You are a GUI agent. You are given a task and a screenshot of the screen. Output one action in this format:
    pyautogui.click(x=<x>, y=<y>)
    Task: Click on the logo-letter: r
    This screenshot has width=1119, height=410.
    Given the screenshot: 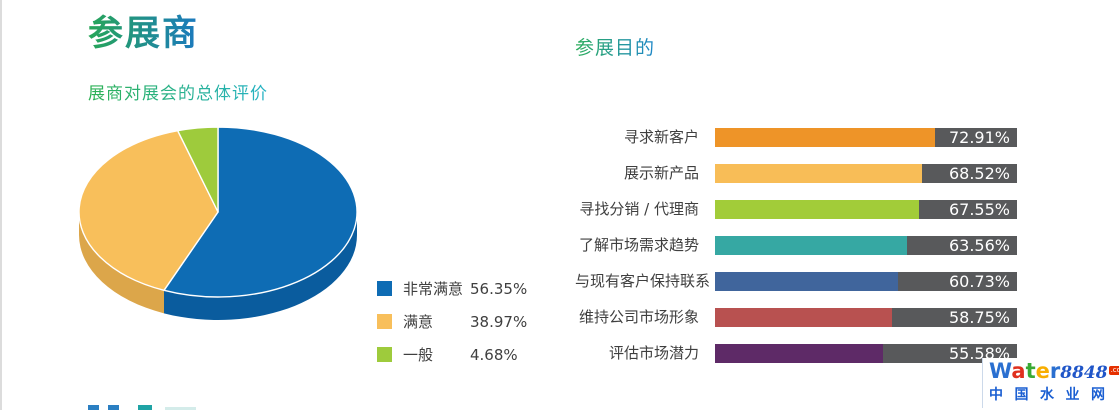 What is the action you would take?
    pyautogui.click(x=1055, y=371)
    